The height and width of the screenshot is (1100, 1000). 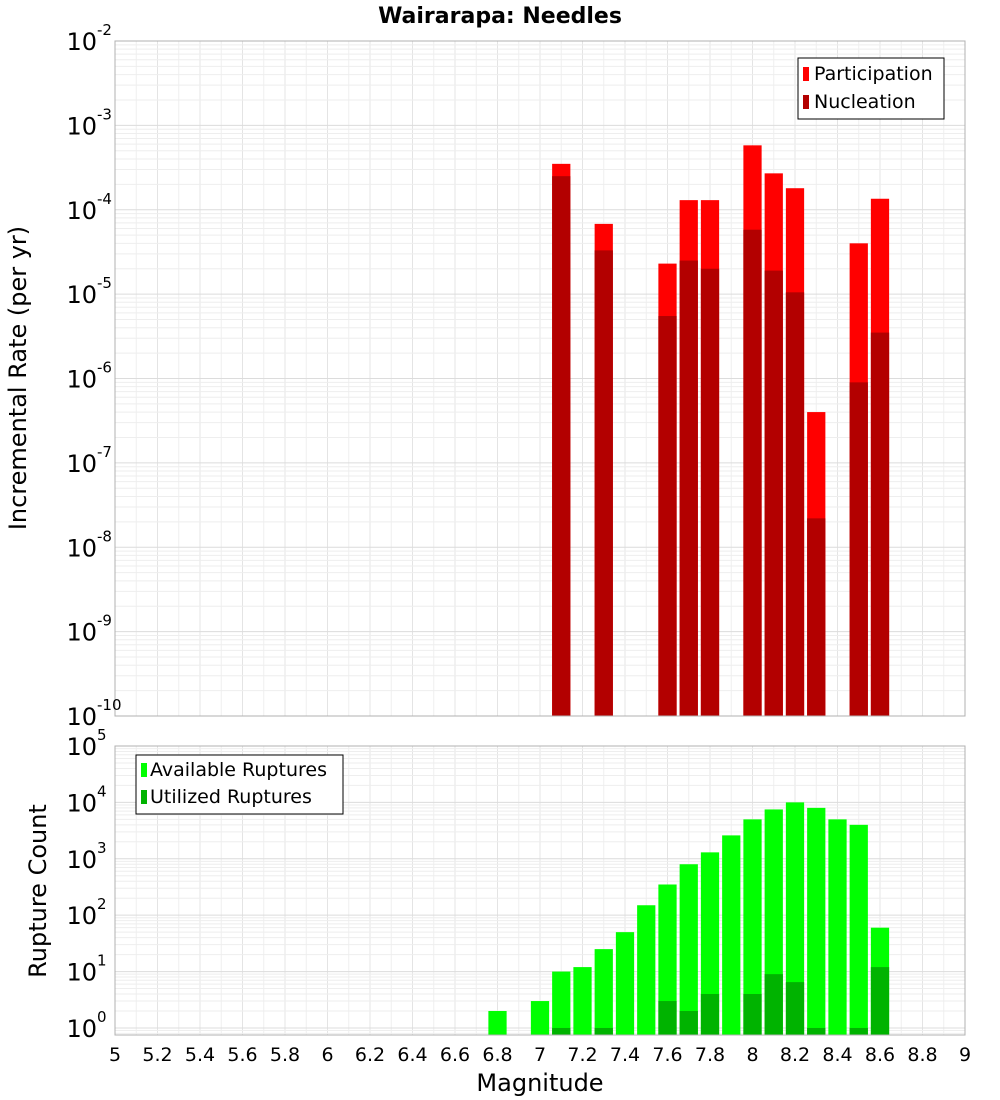 I want to click on top-legend: Participation Nucleation, so click(x=871, y=88).